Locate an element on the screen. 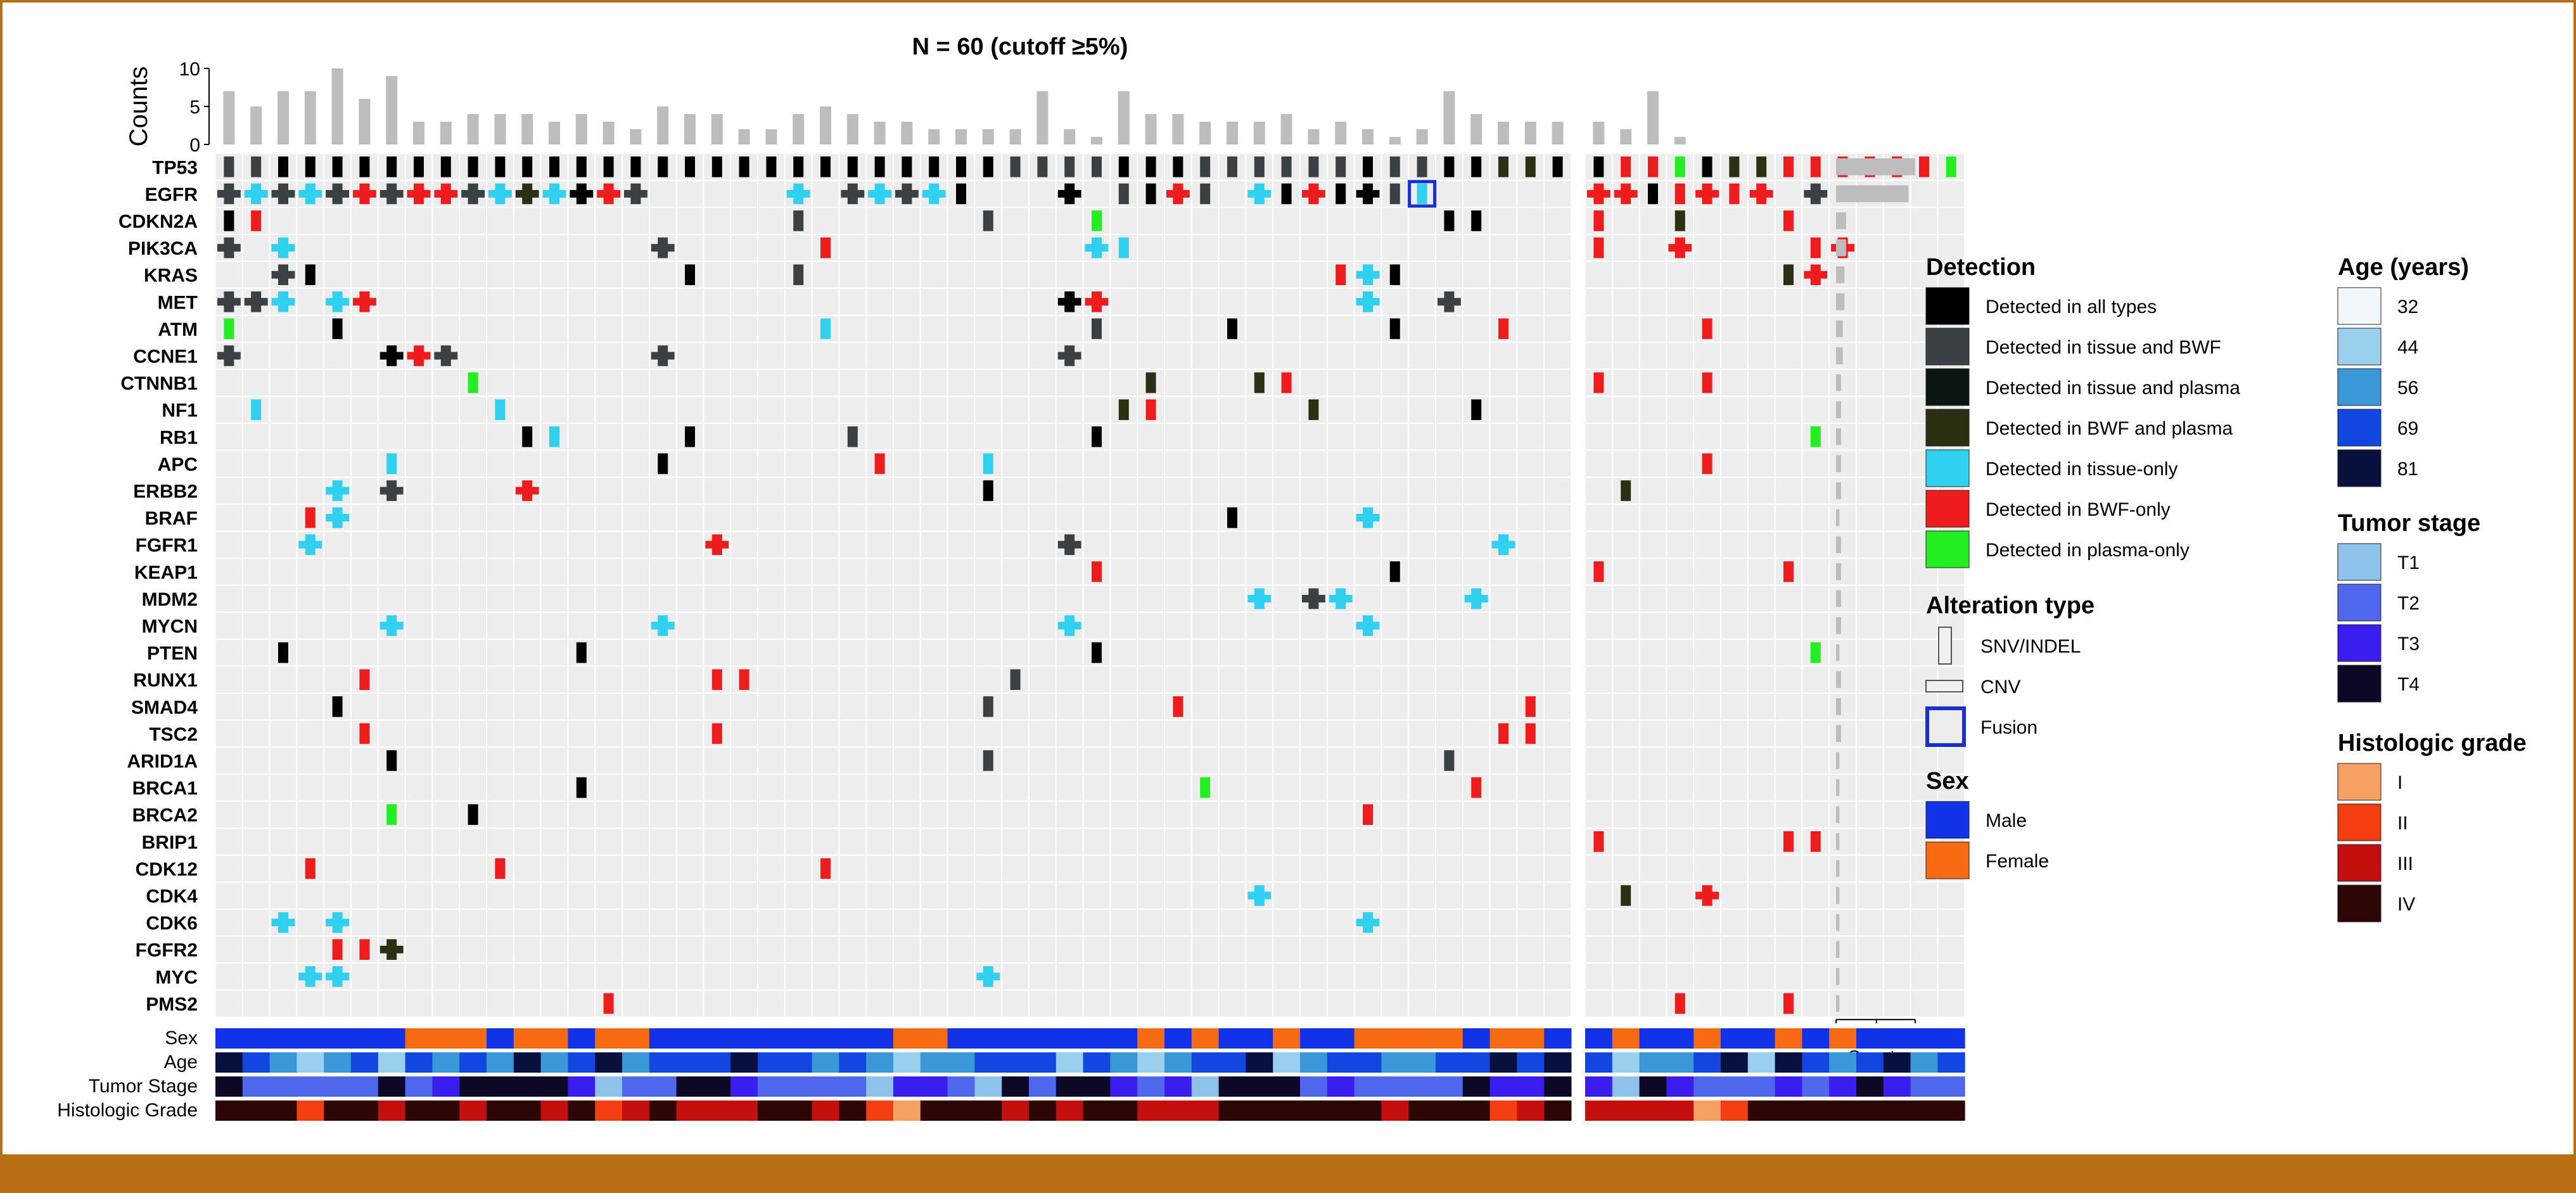 This screenshot has height=1193, width=2576. gene-label: TP53 is located at coordinates (175, 167).